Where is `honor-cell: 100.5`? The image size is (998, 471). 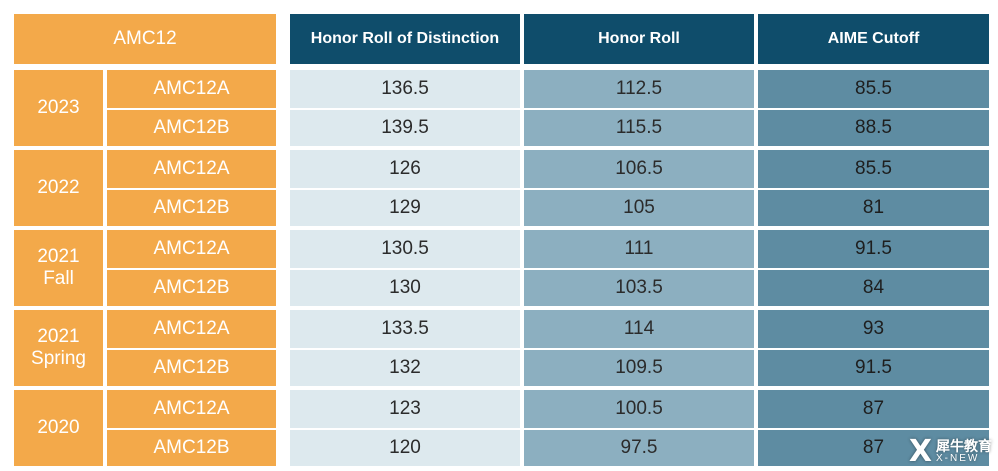 honor-cell: 100.5 is located at coordinates (639, 409).